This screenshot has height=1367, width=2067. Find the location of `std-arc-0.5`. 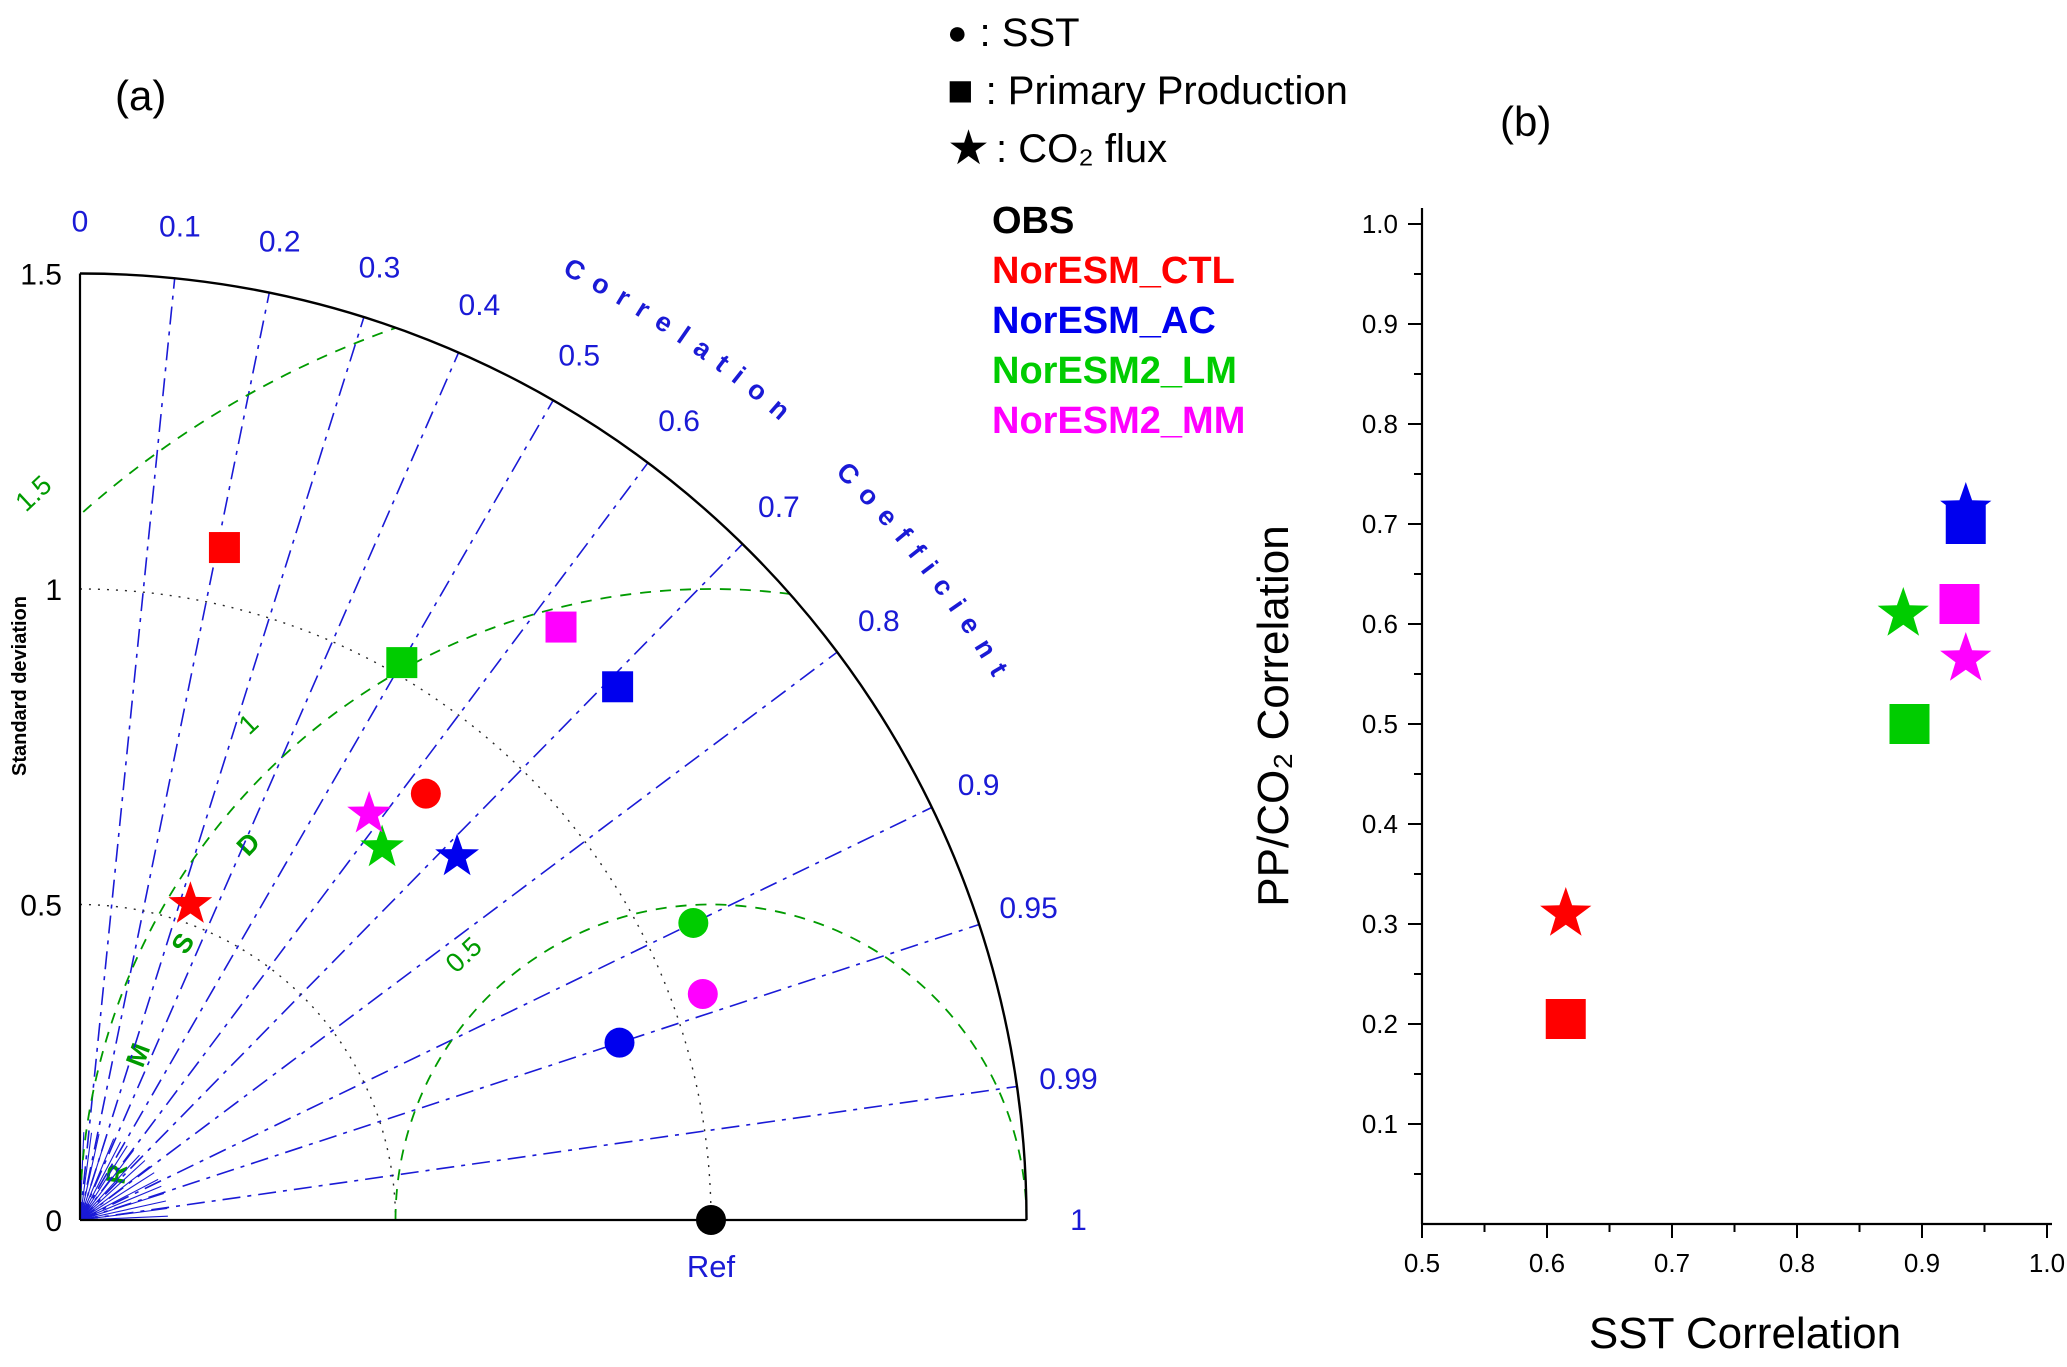

std-arc-0.5 is located at coordinates (238, 1062).